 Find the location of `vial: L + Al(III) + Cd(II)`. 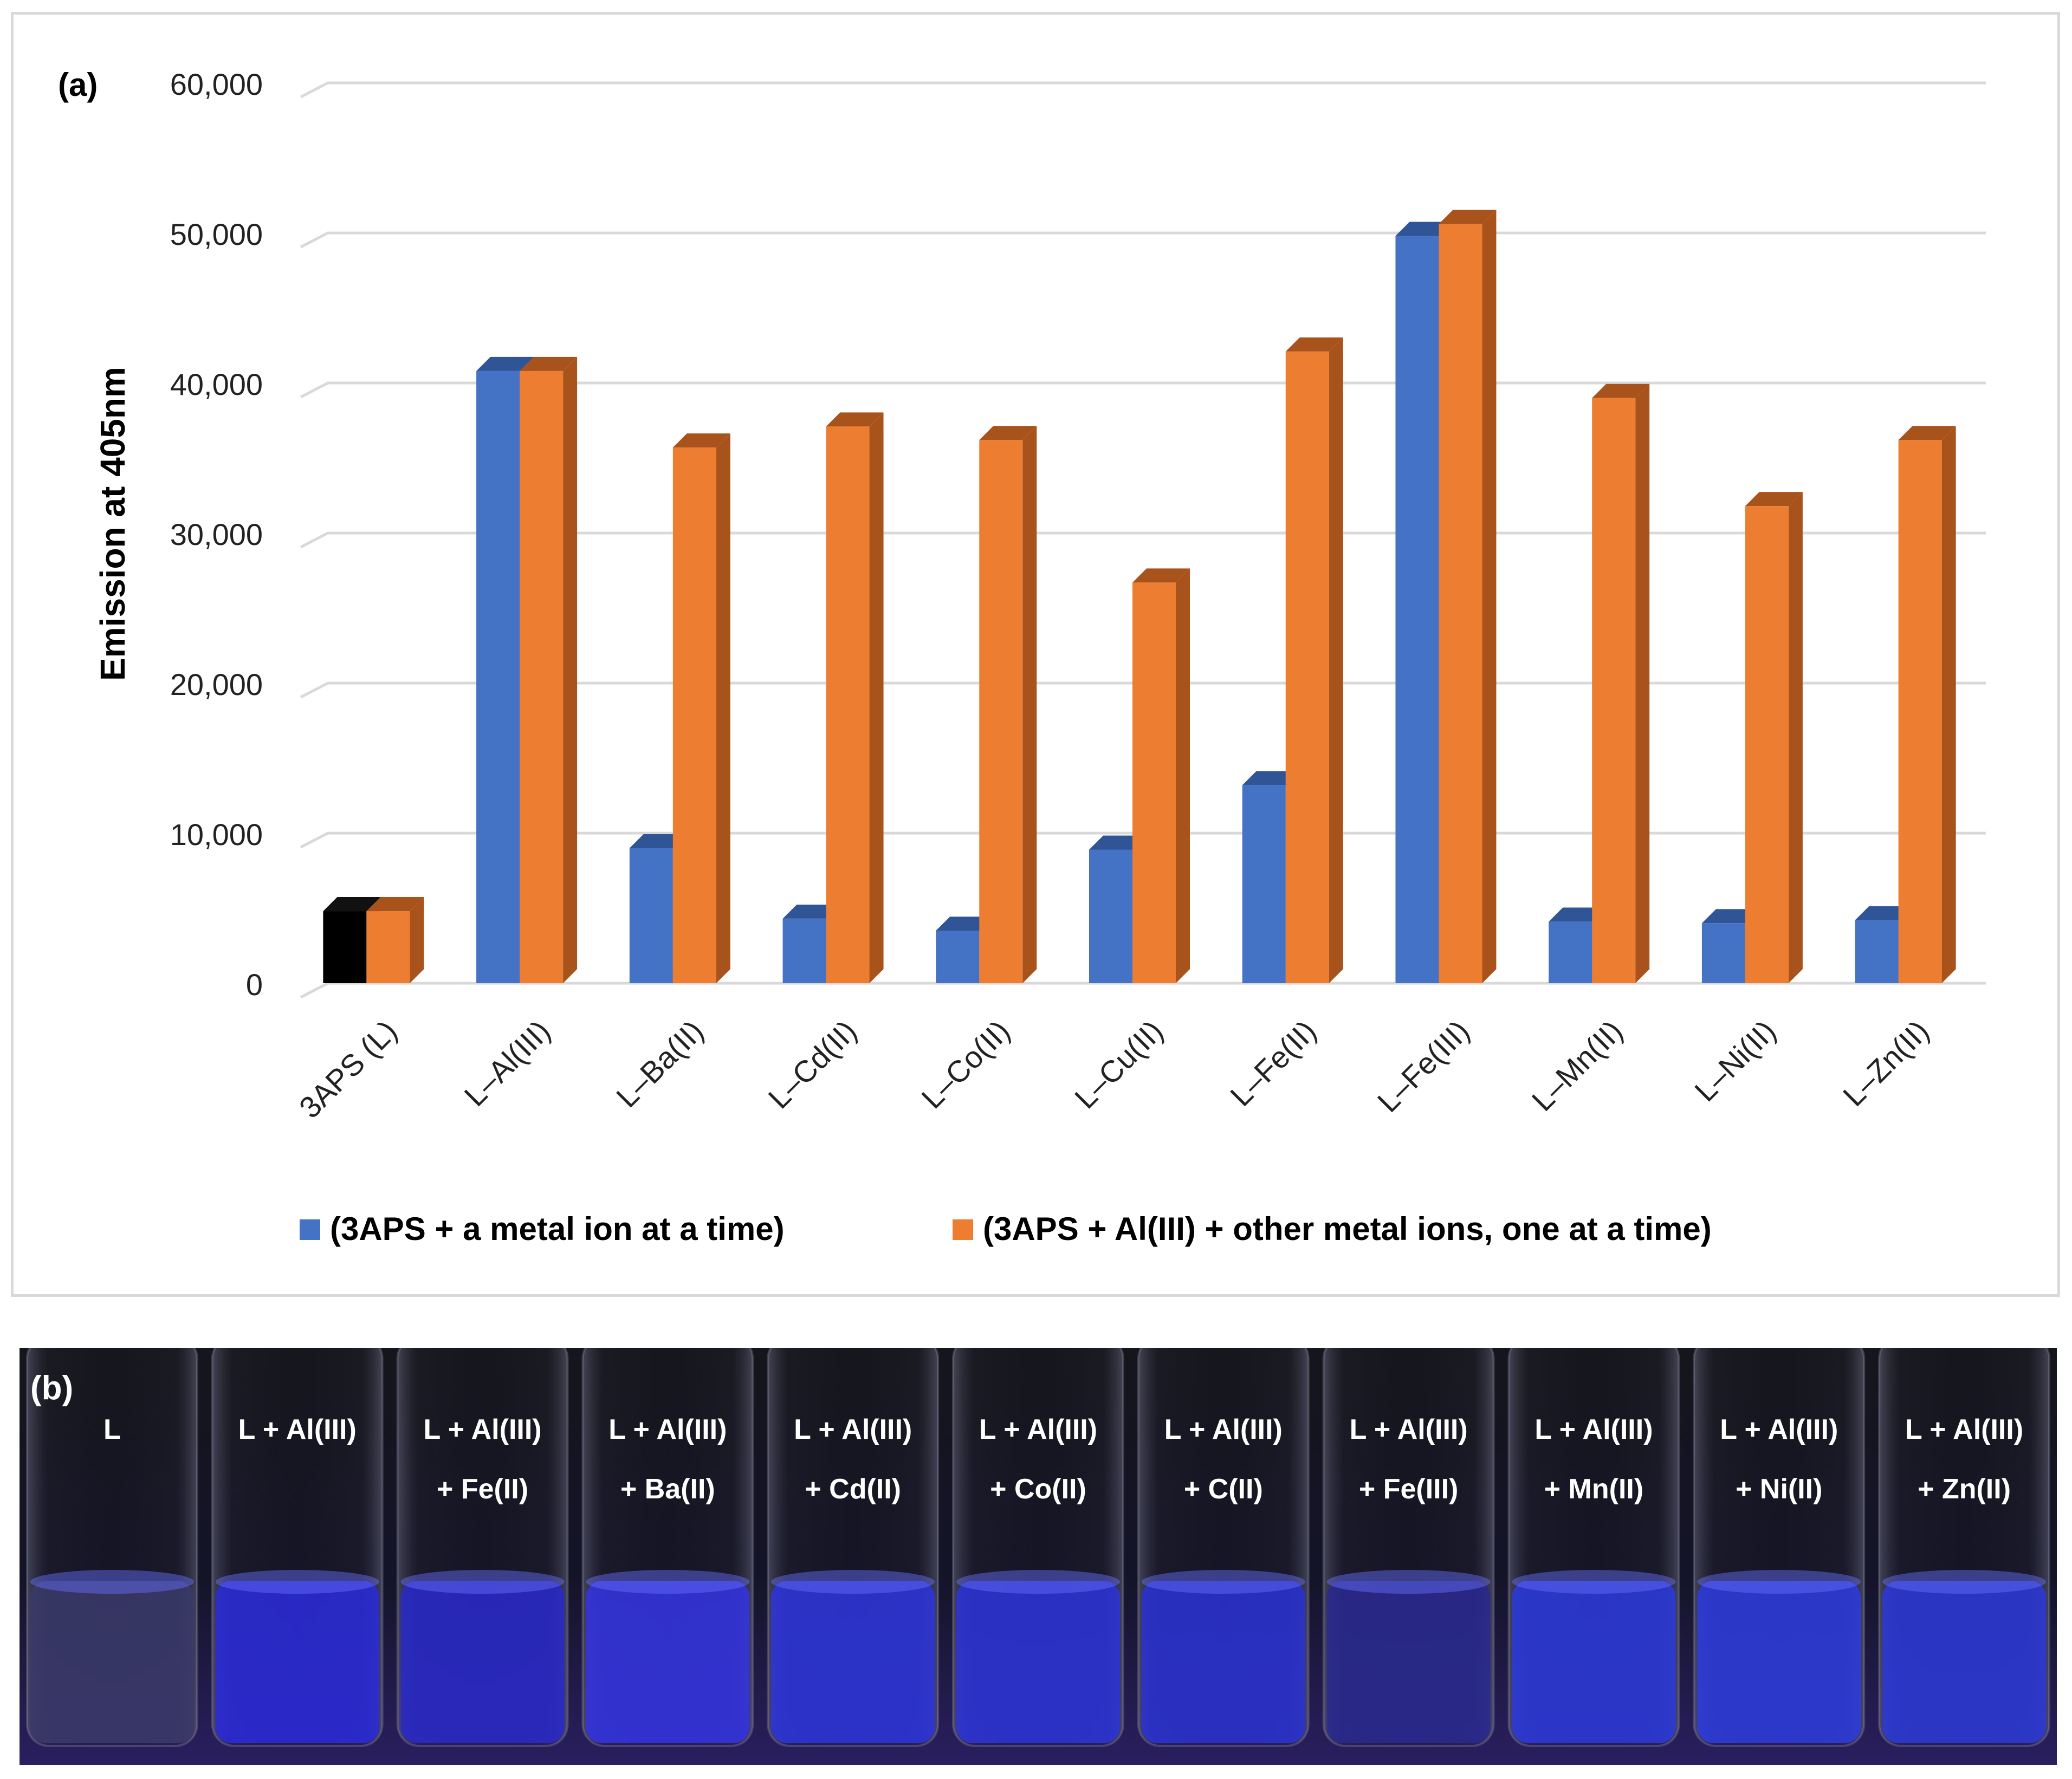

vial: L + Al(III) + Cd(II) is located at coordinates (853, 1548).